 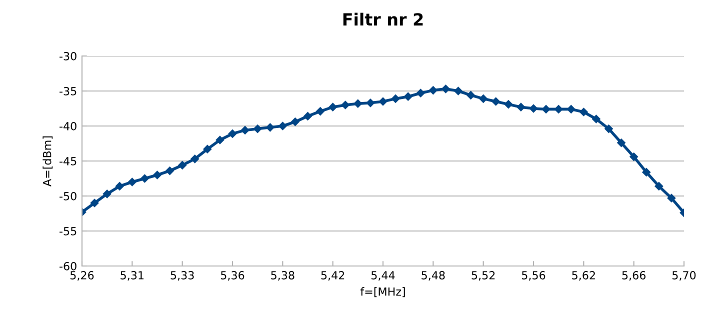 I want to click on y-tick-label: -40, so click(x=68, y=126).